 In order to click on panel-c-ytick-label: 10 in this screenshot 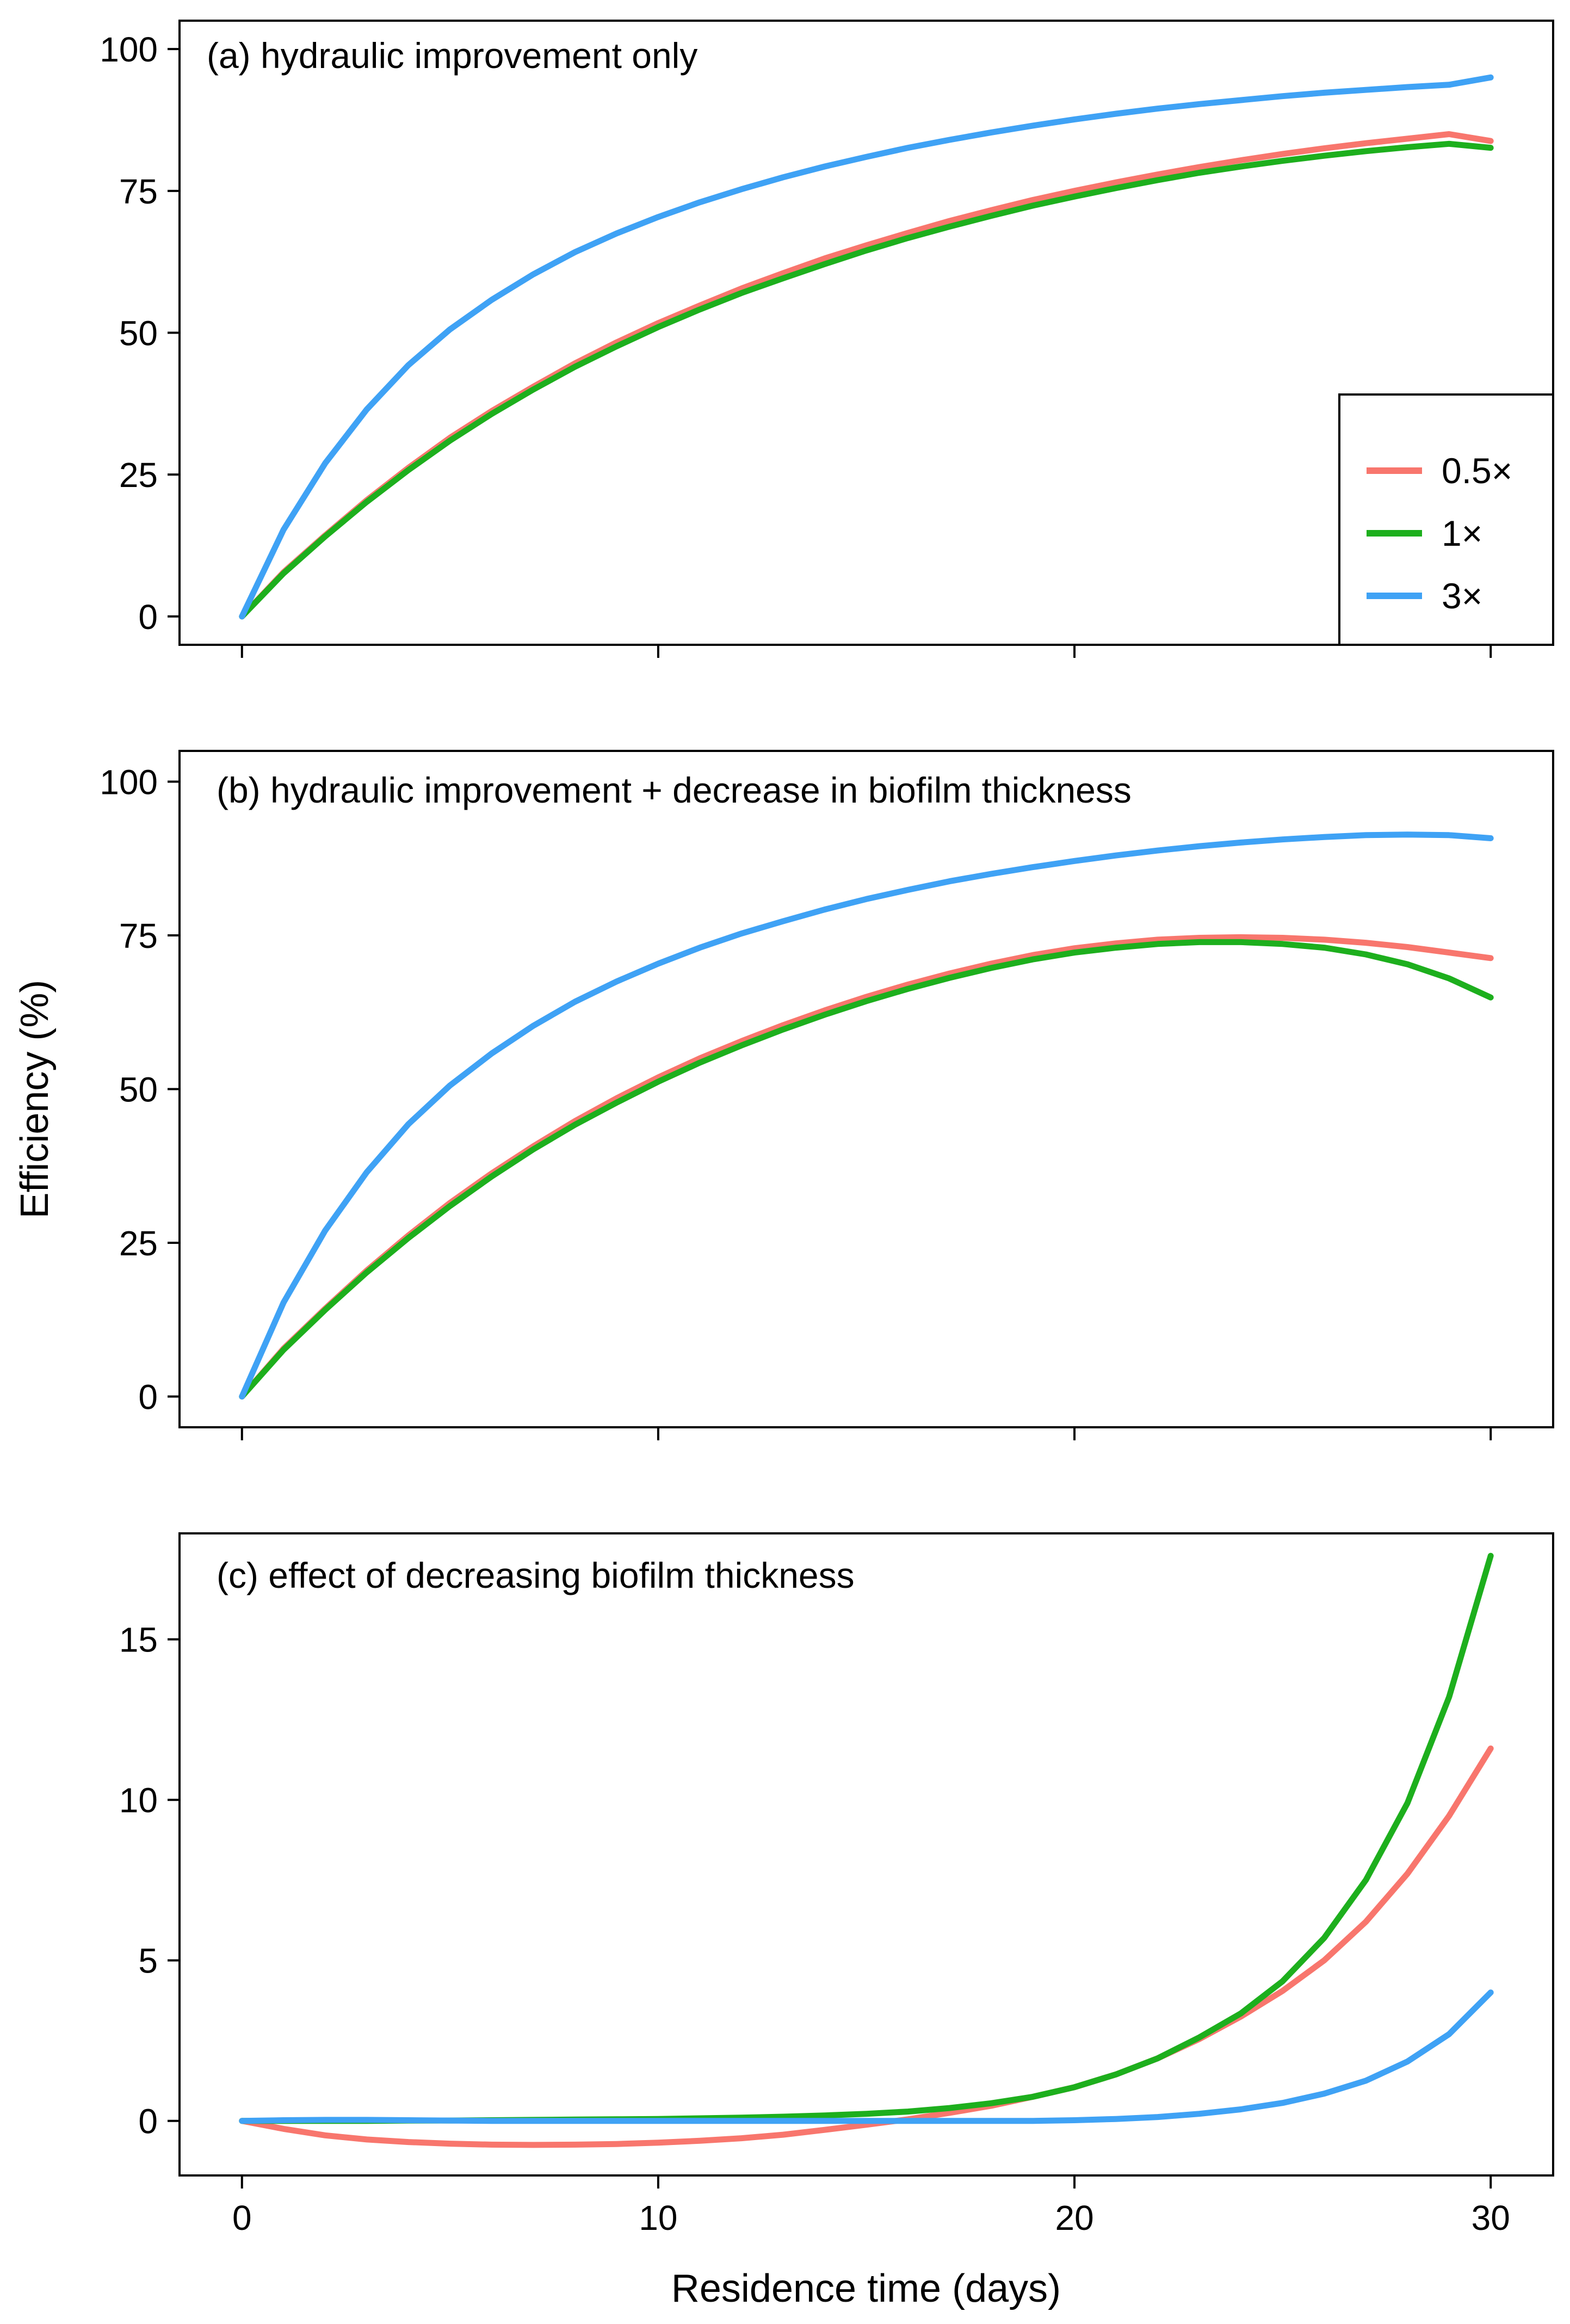, I will do `click(138, 1801)`.